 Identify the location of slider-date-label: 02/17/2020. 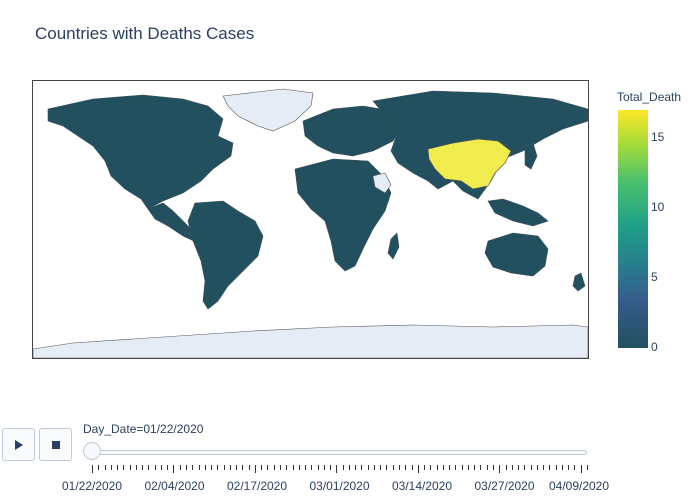
(257, 486).